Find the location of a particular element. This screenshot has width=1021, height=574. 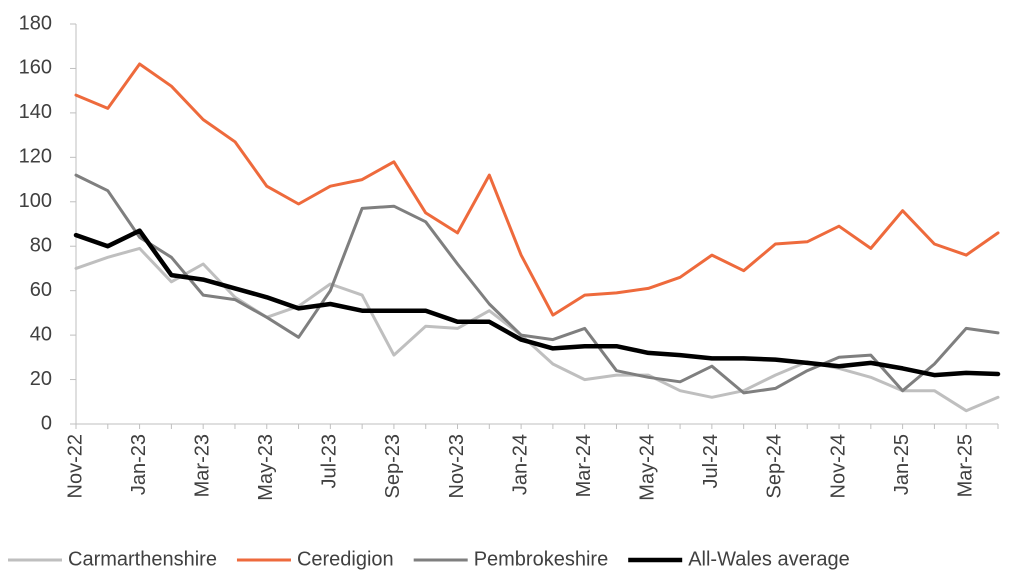

x-tick-label: Mar-25 is located at coordinates (965, 465).